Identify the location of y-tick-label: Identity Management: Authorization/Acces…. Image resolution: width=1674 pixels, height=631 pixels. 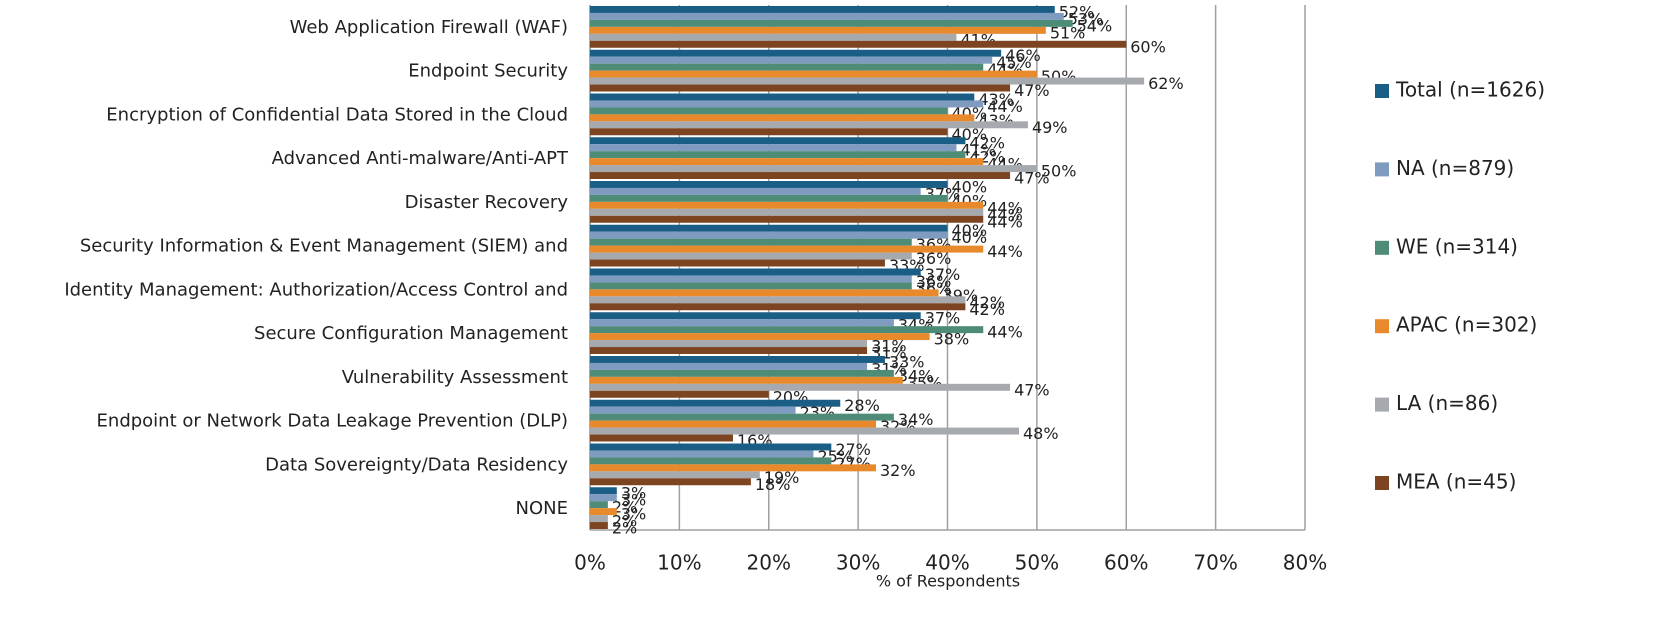
(316, 289).